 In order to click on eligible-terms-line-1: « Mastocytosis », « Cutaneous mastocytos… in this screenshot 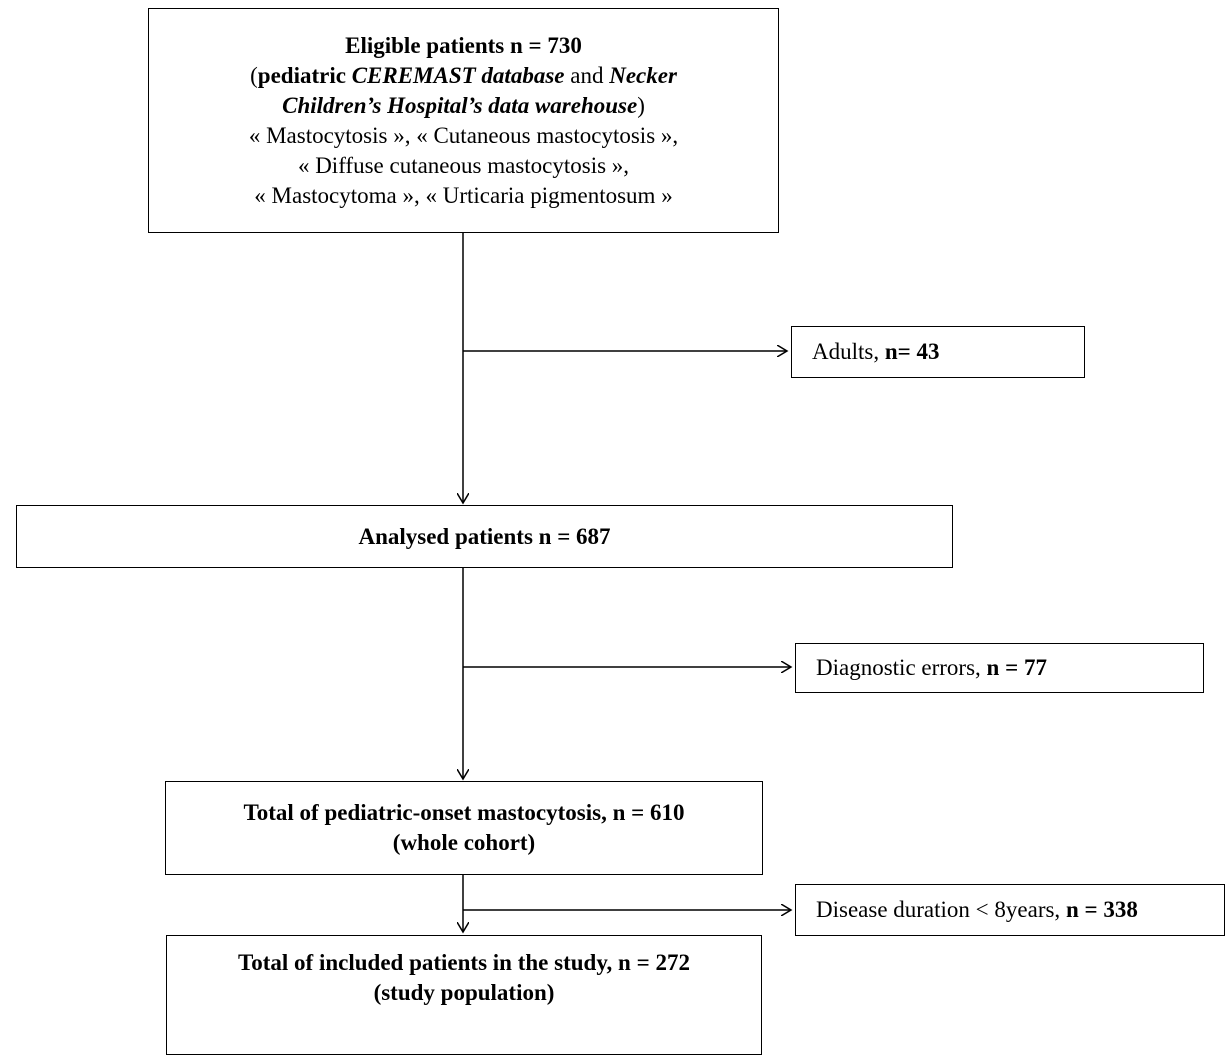, I will do `click(463, 135)`.